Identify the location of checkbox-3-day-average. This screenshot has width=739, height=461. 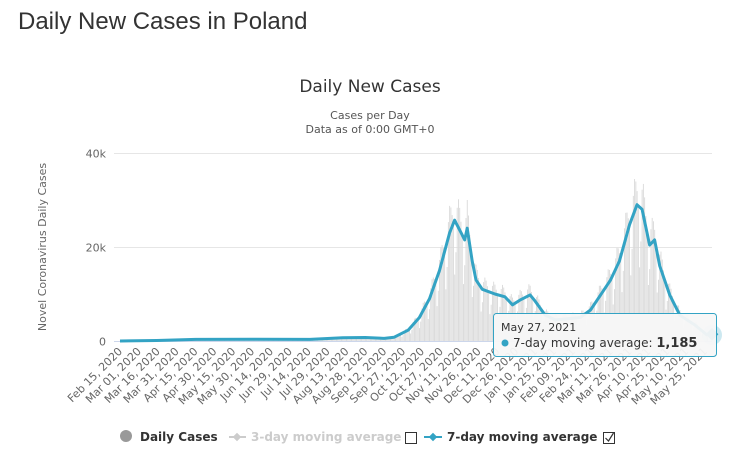
(411, 438).